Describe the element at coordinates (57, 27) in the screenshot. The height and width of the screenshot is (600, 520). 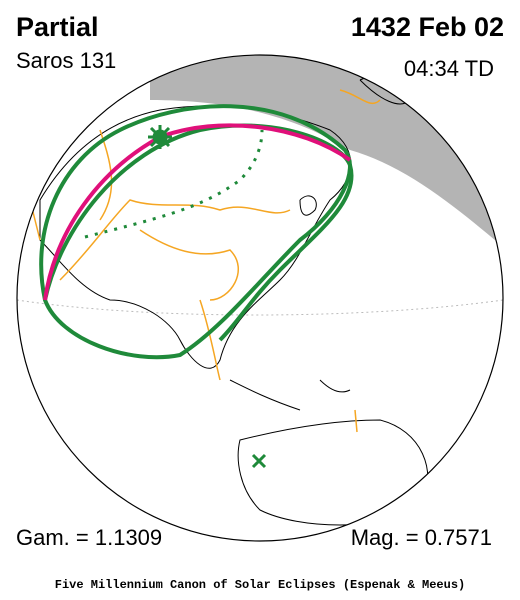
I see `title: Partial` at that location.